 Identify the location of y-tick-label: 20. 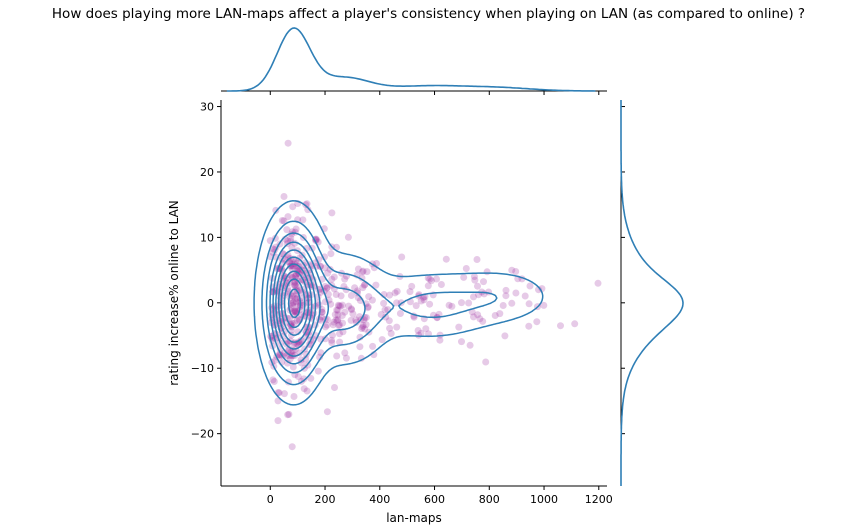
(207, 172).